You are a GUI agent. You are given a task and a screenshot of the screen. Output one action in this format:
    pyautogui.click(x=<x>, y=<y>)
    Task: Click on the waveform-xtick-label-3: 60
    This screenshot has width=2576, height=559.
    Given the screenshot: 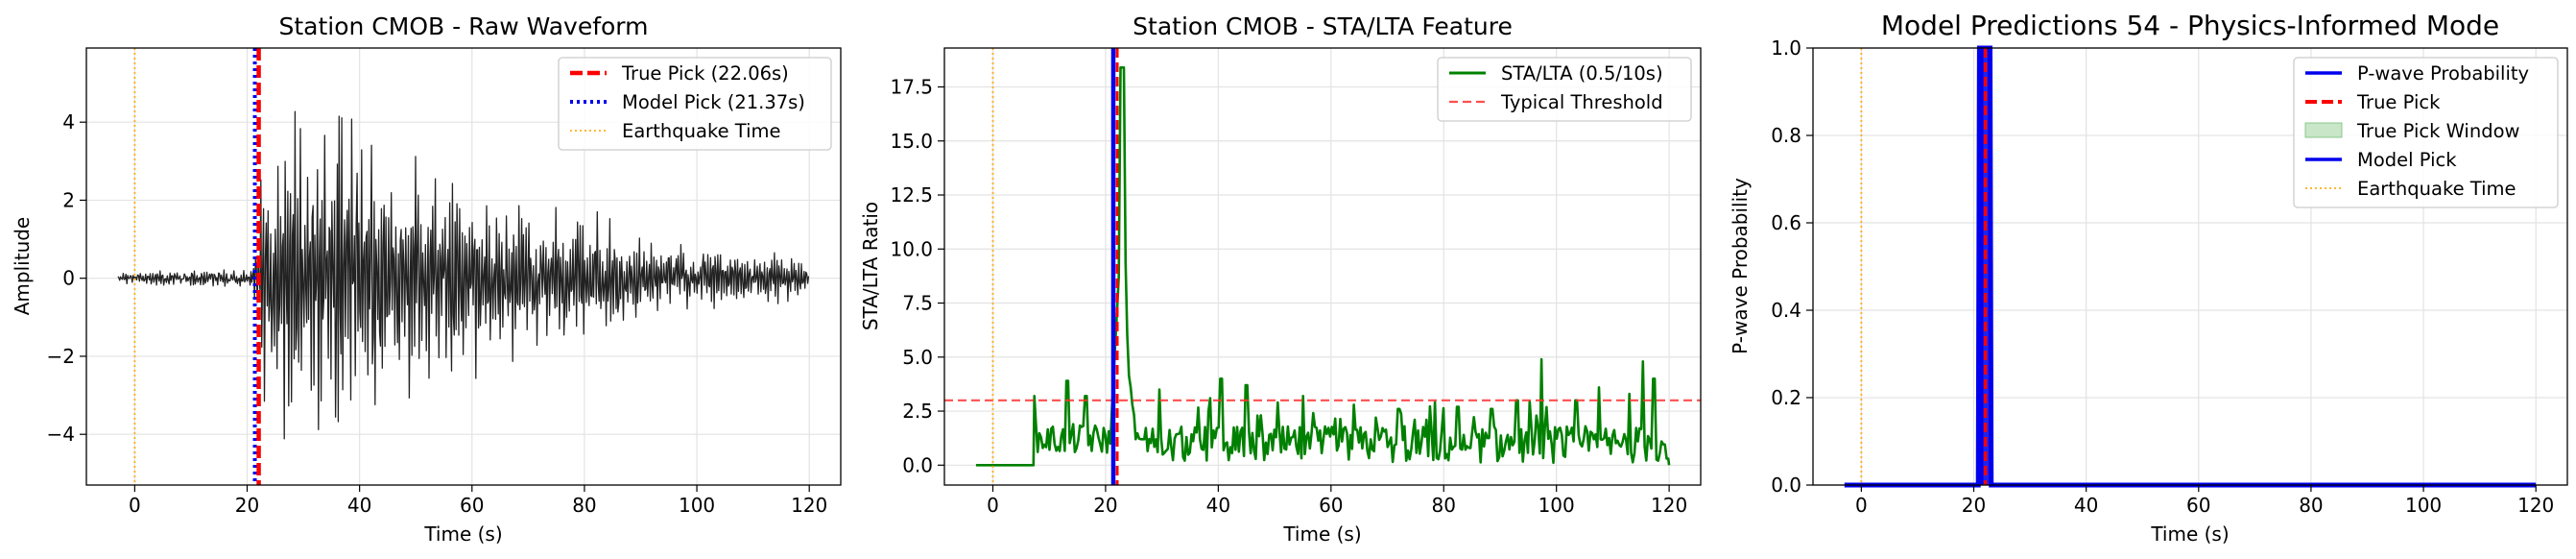 What is the action you would take?
    pyautogui.click(x=472, y=505)
    